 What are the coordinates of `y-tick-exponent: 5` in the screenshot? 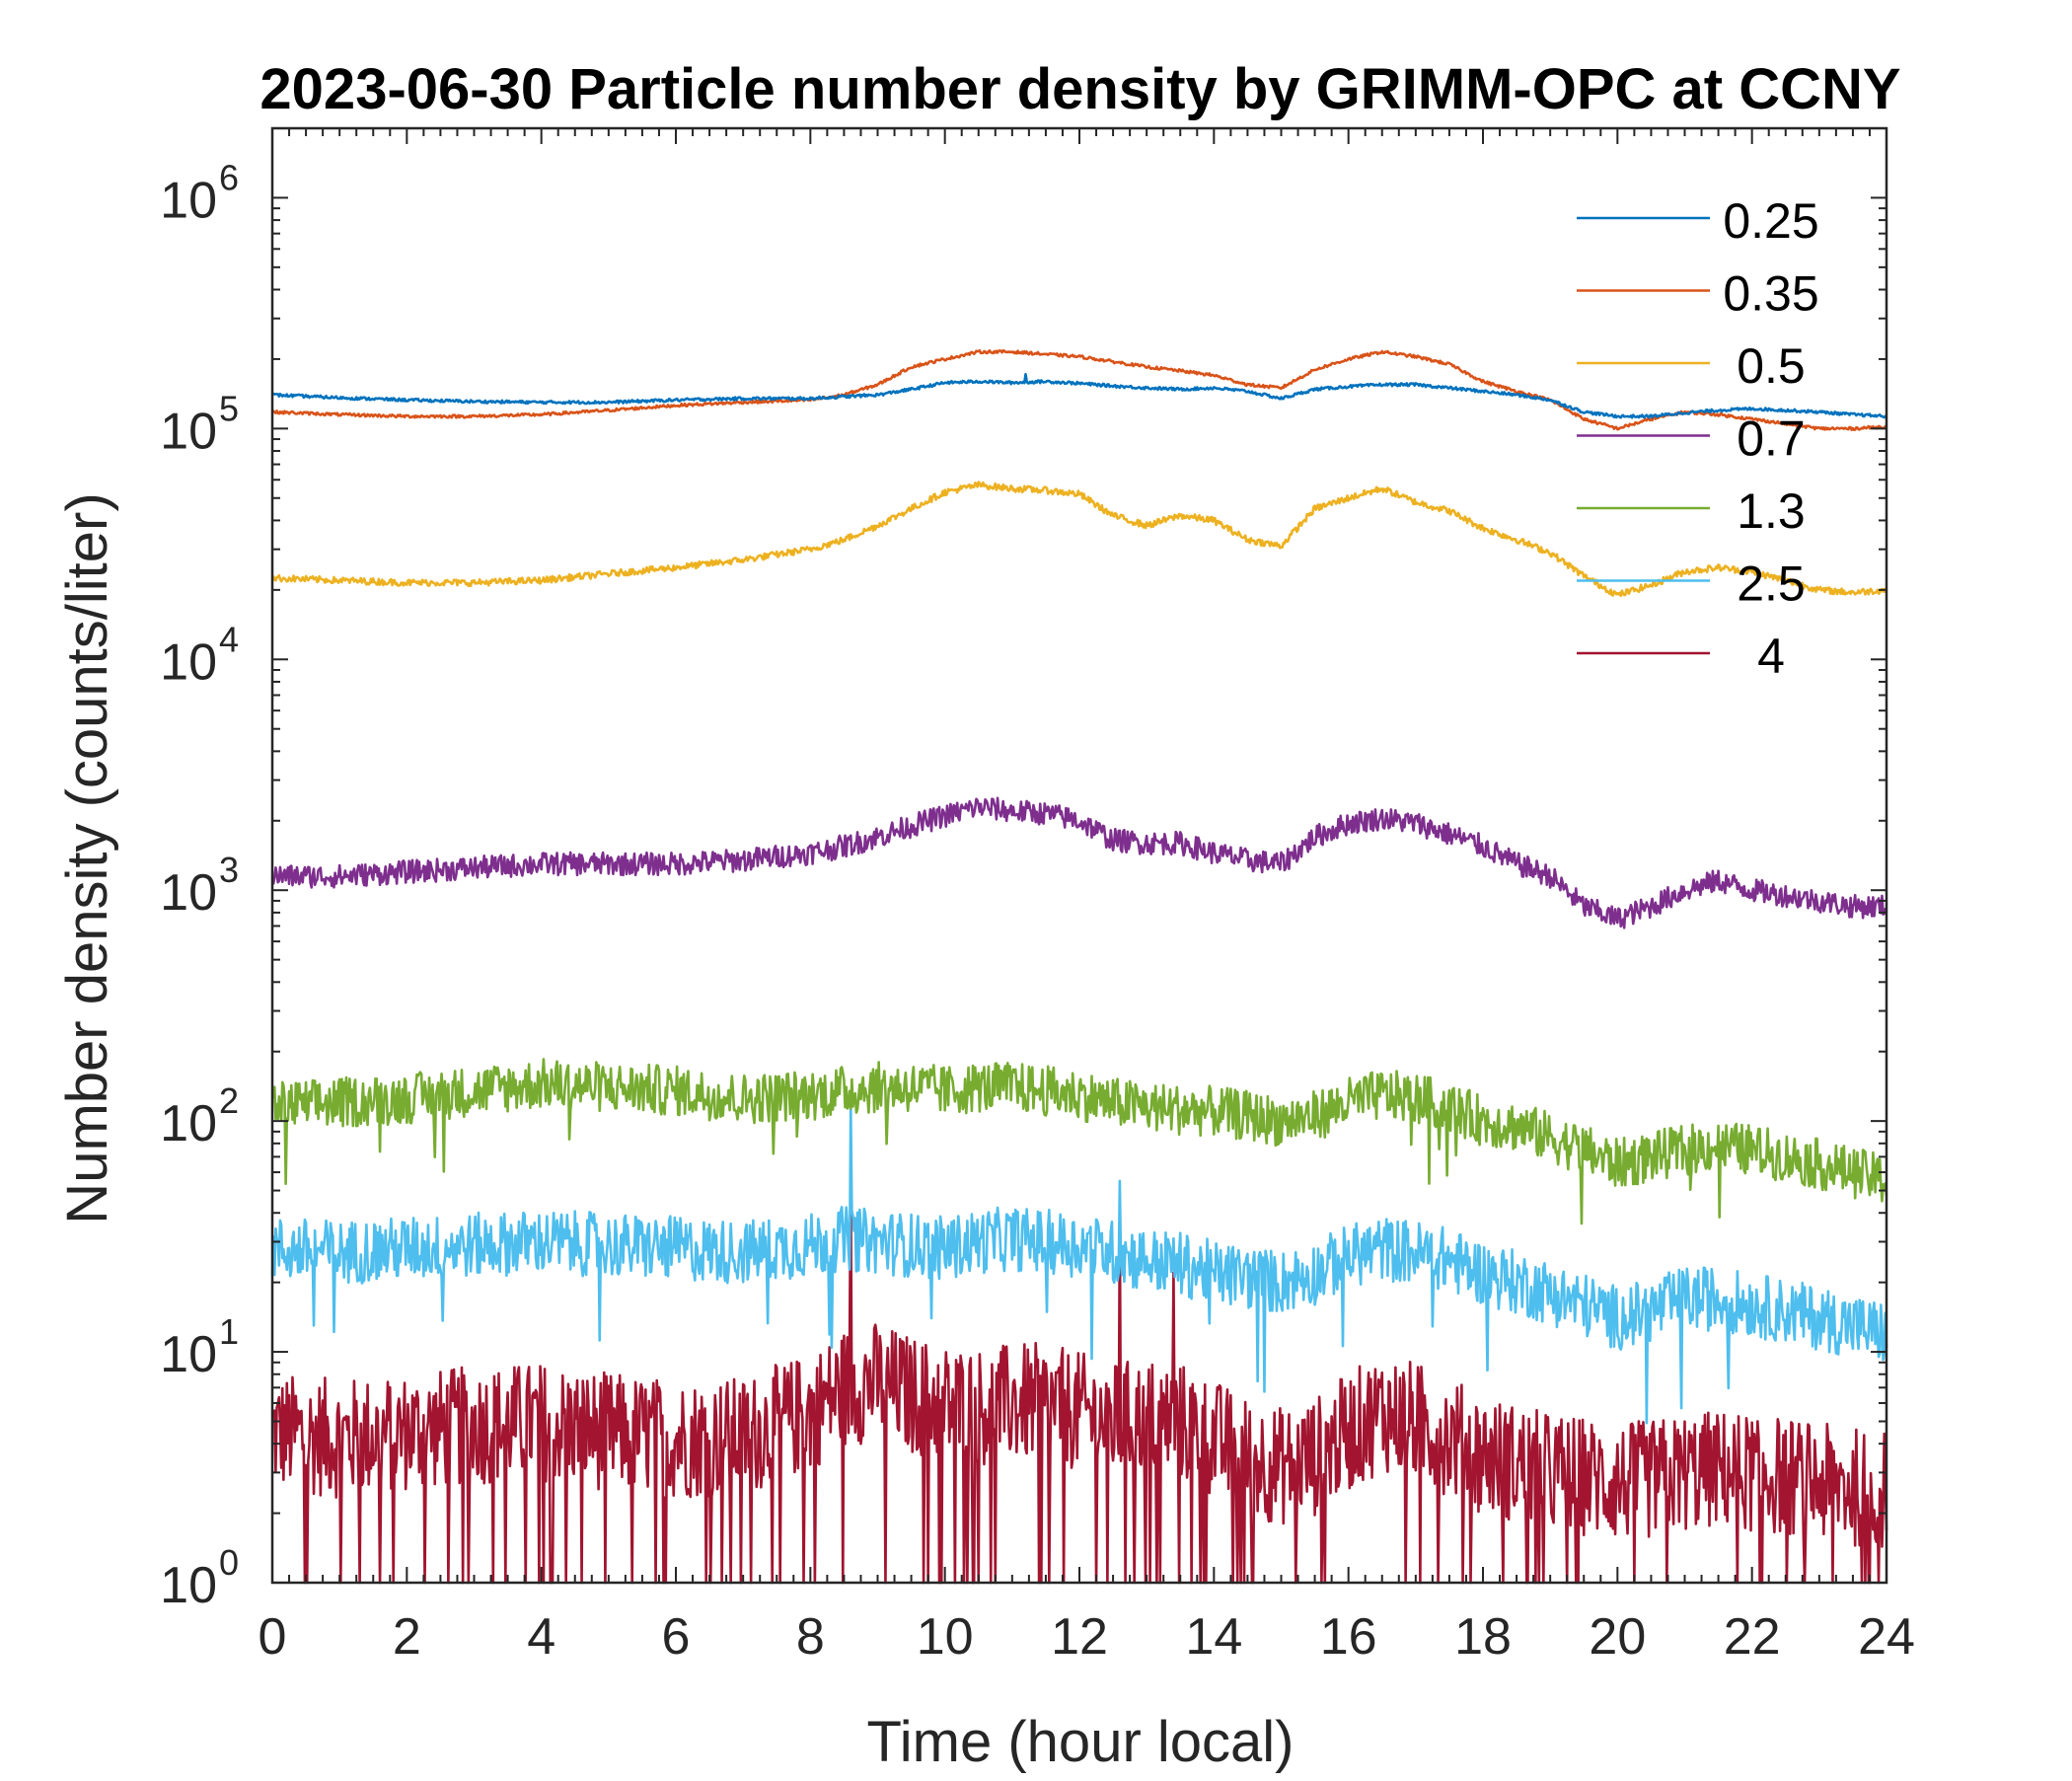 It's located at (229, 408).